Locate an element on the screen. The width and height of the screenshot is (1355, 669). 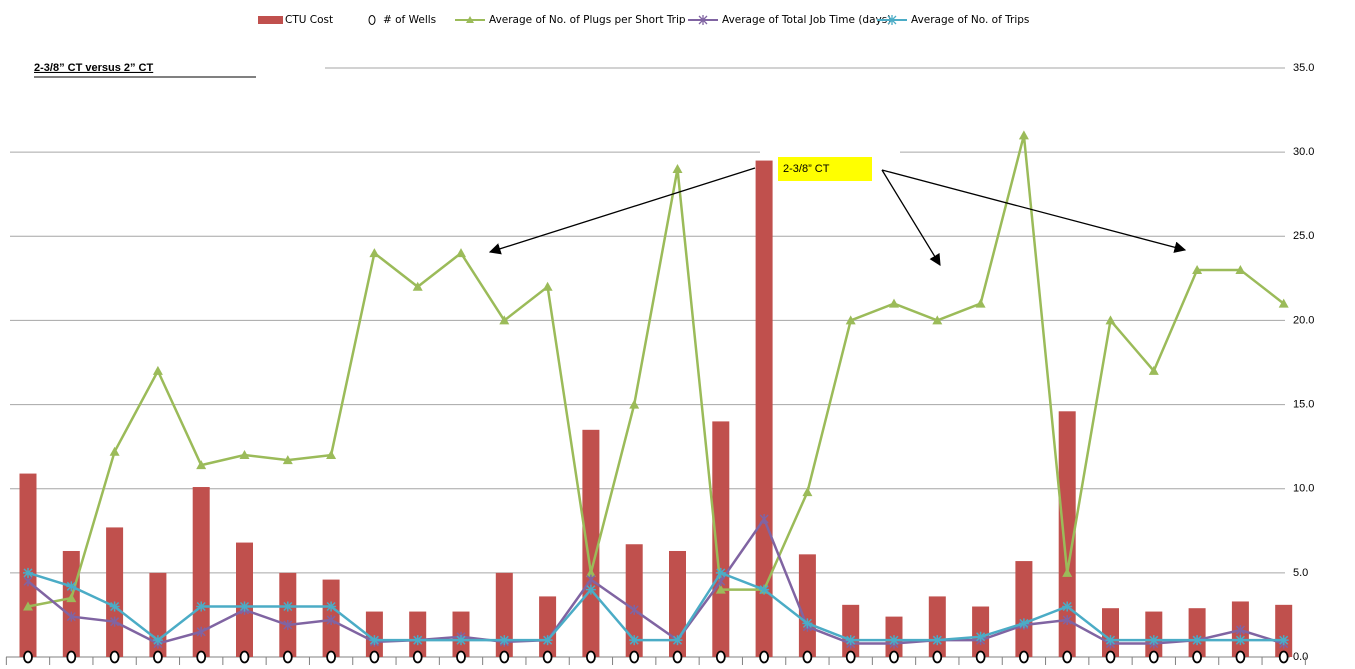
annotation-bg is located at coordinates (830, 149).